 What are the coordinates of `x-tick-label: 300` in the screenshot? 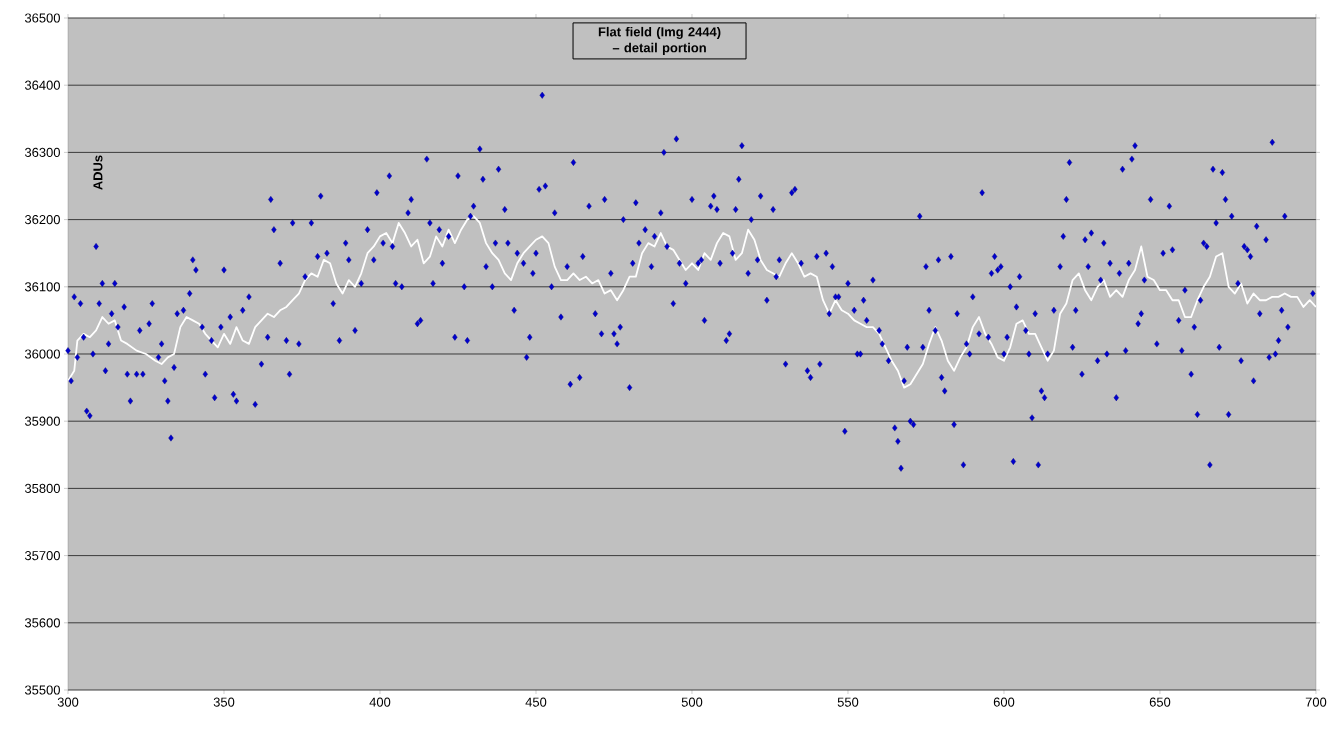 It's located at (68, 702).